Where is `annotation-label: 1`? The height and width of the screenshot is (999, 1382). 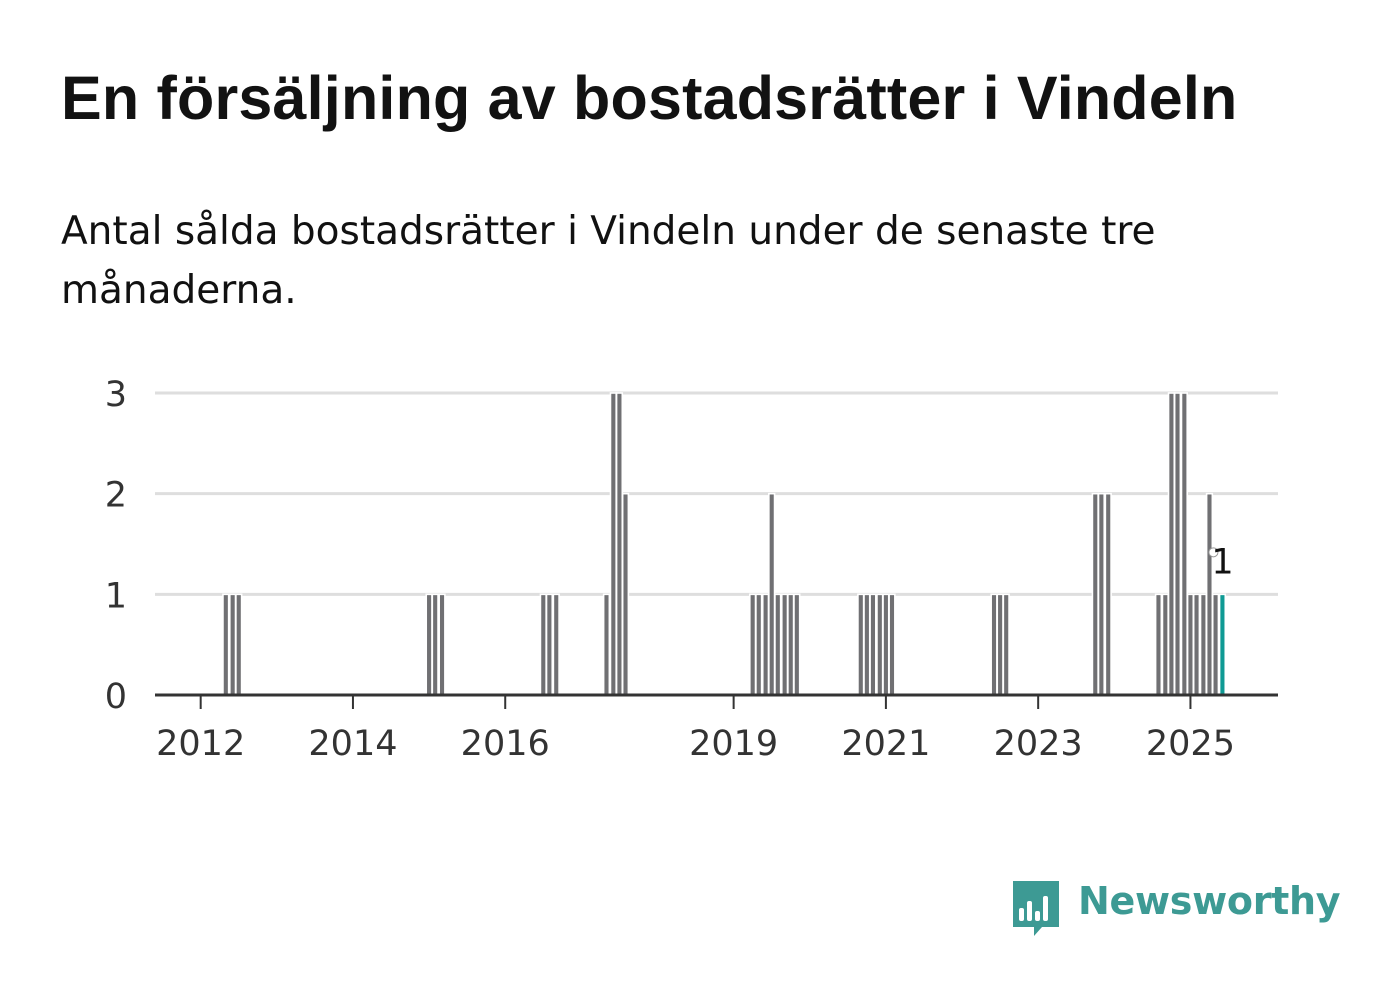 annotation-label: 1 is located at coordinates (1222, 562).